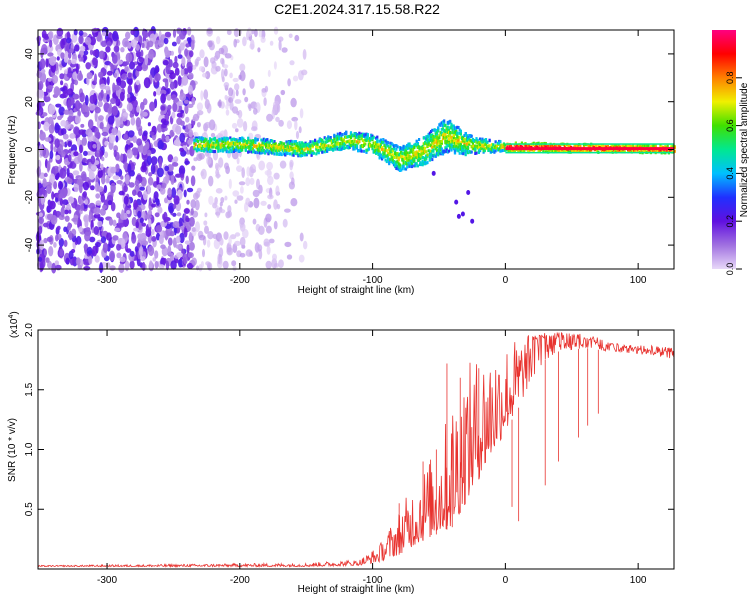 This screenshot has height=600, width=750. What do you see at coordinates (14, 328) in the screenshot?
I see `snr-y-multiplier-base: (x10` at bounding box center [14, 328].